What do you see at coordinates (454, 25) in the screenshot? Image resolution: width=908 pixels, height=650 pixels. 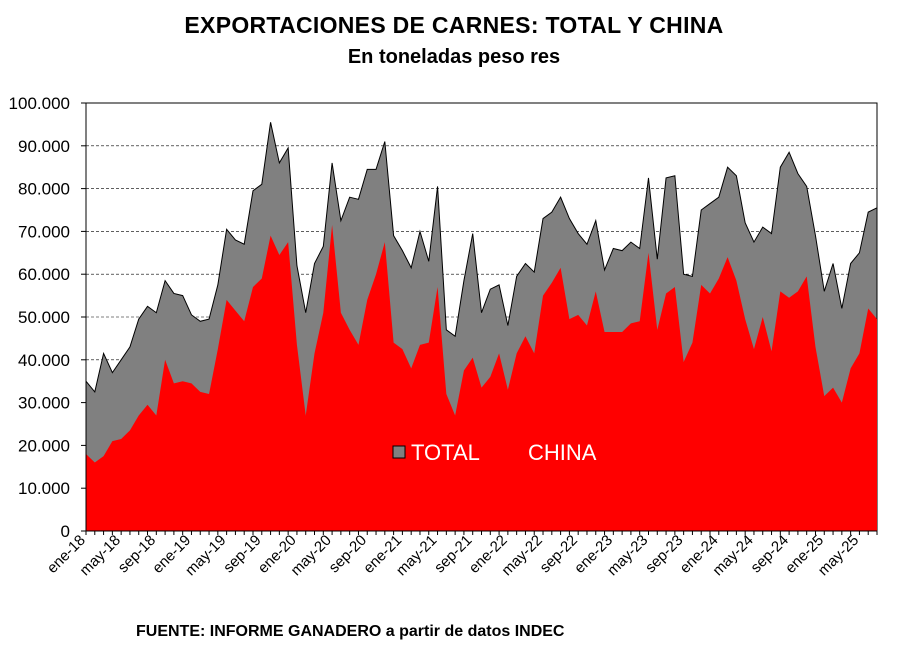 I see `chart-title: EXPORTACIONES DE CARNES: TOTAL Y CHINA` at bounding box center [454, 25].